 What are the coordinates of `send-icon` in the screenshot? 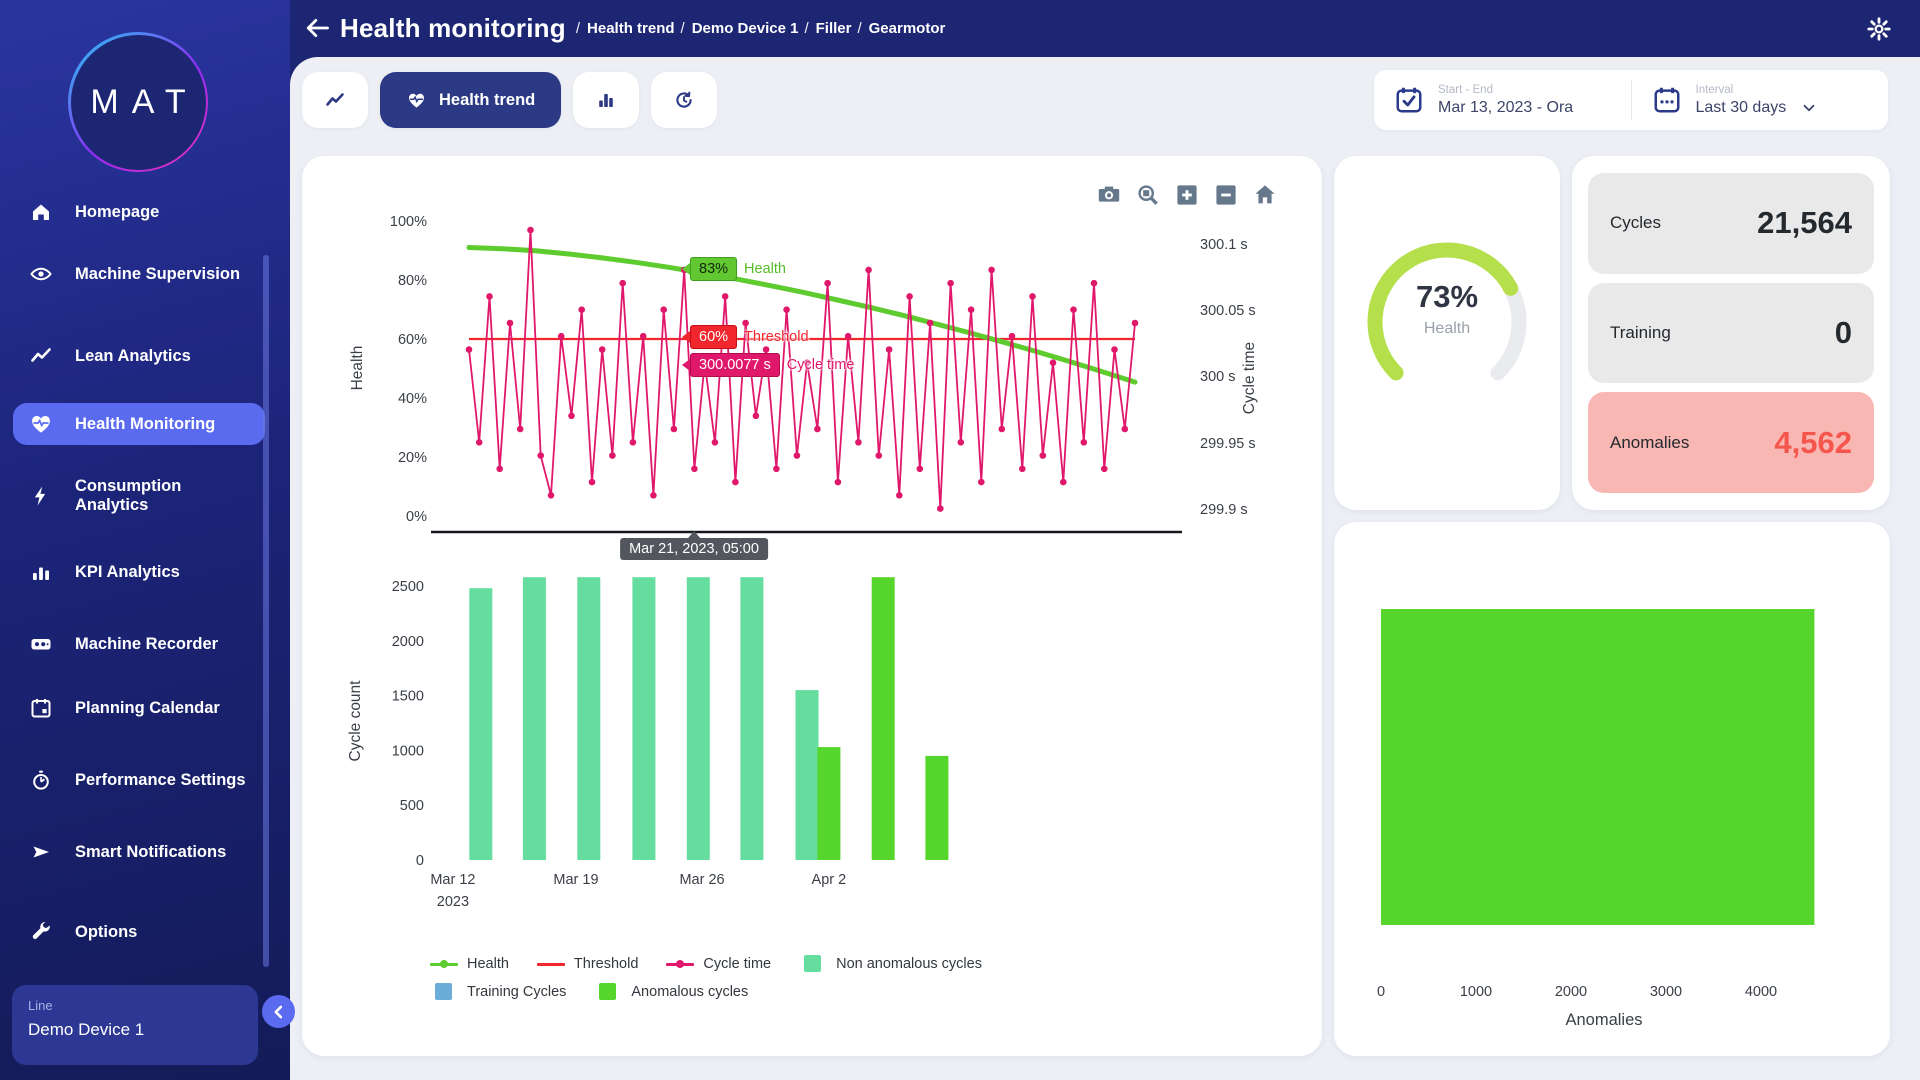 It's located at (42, 852).